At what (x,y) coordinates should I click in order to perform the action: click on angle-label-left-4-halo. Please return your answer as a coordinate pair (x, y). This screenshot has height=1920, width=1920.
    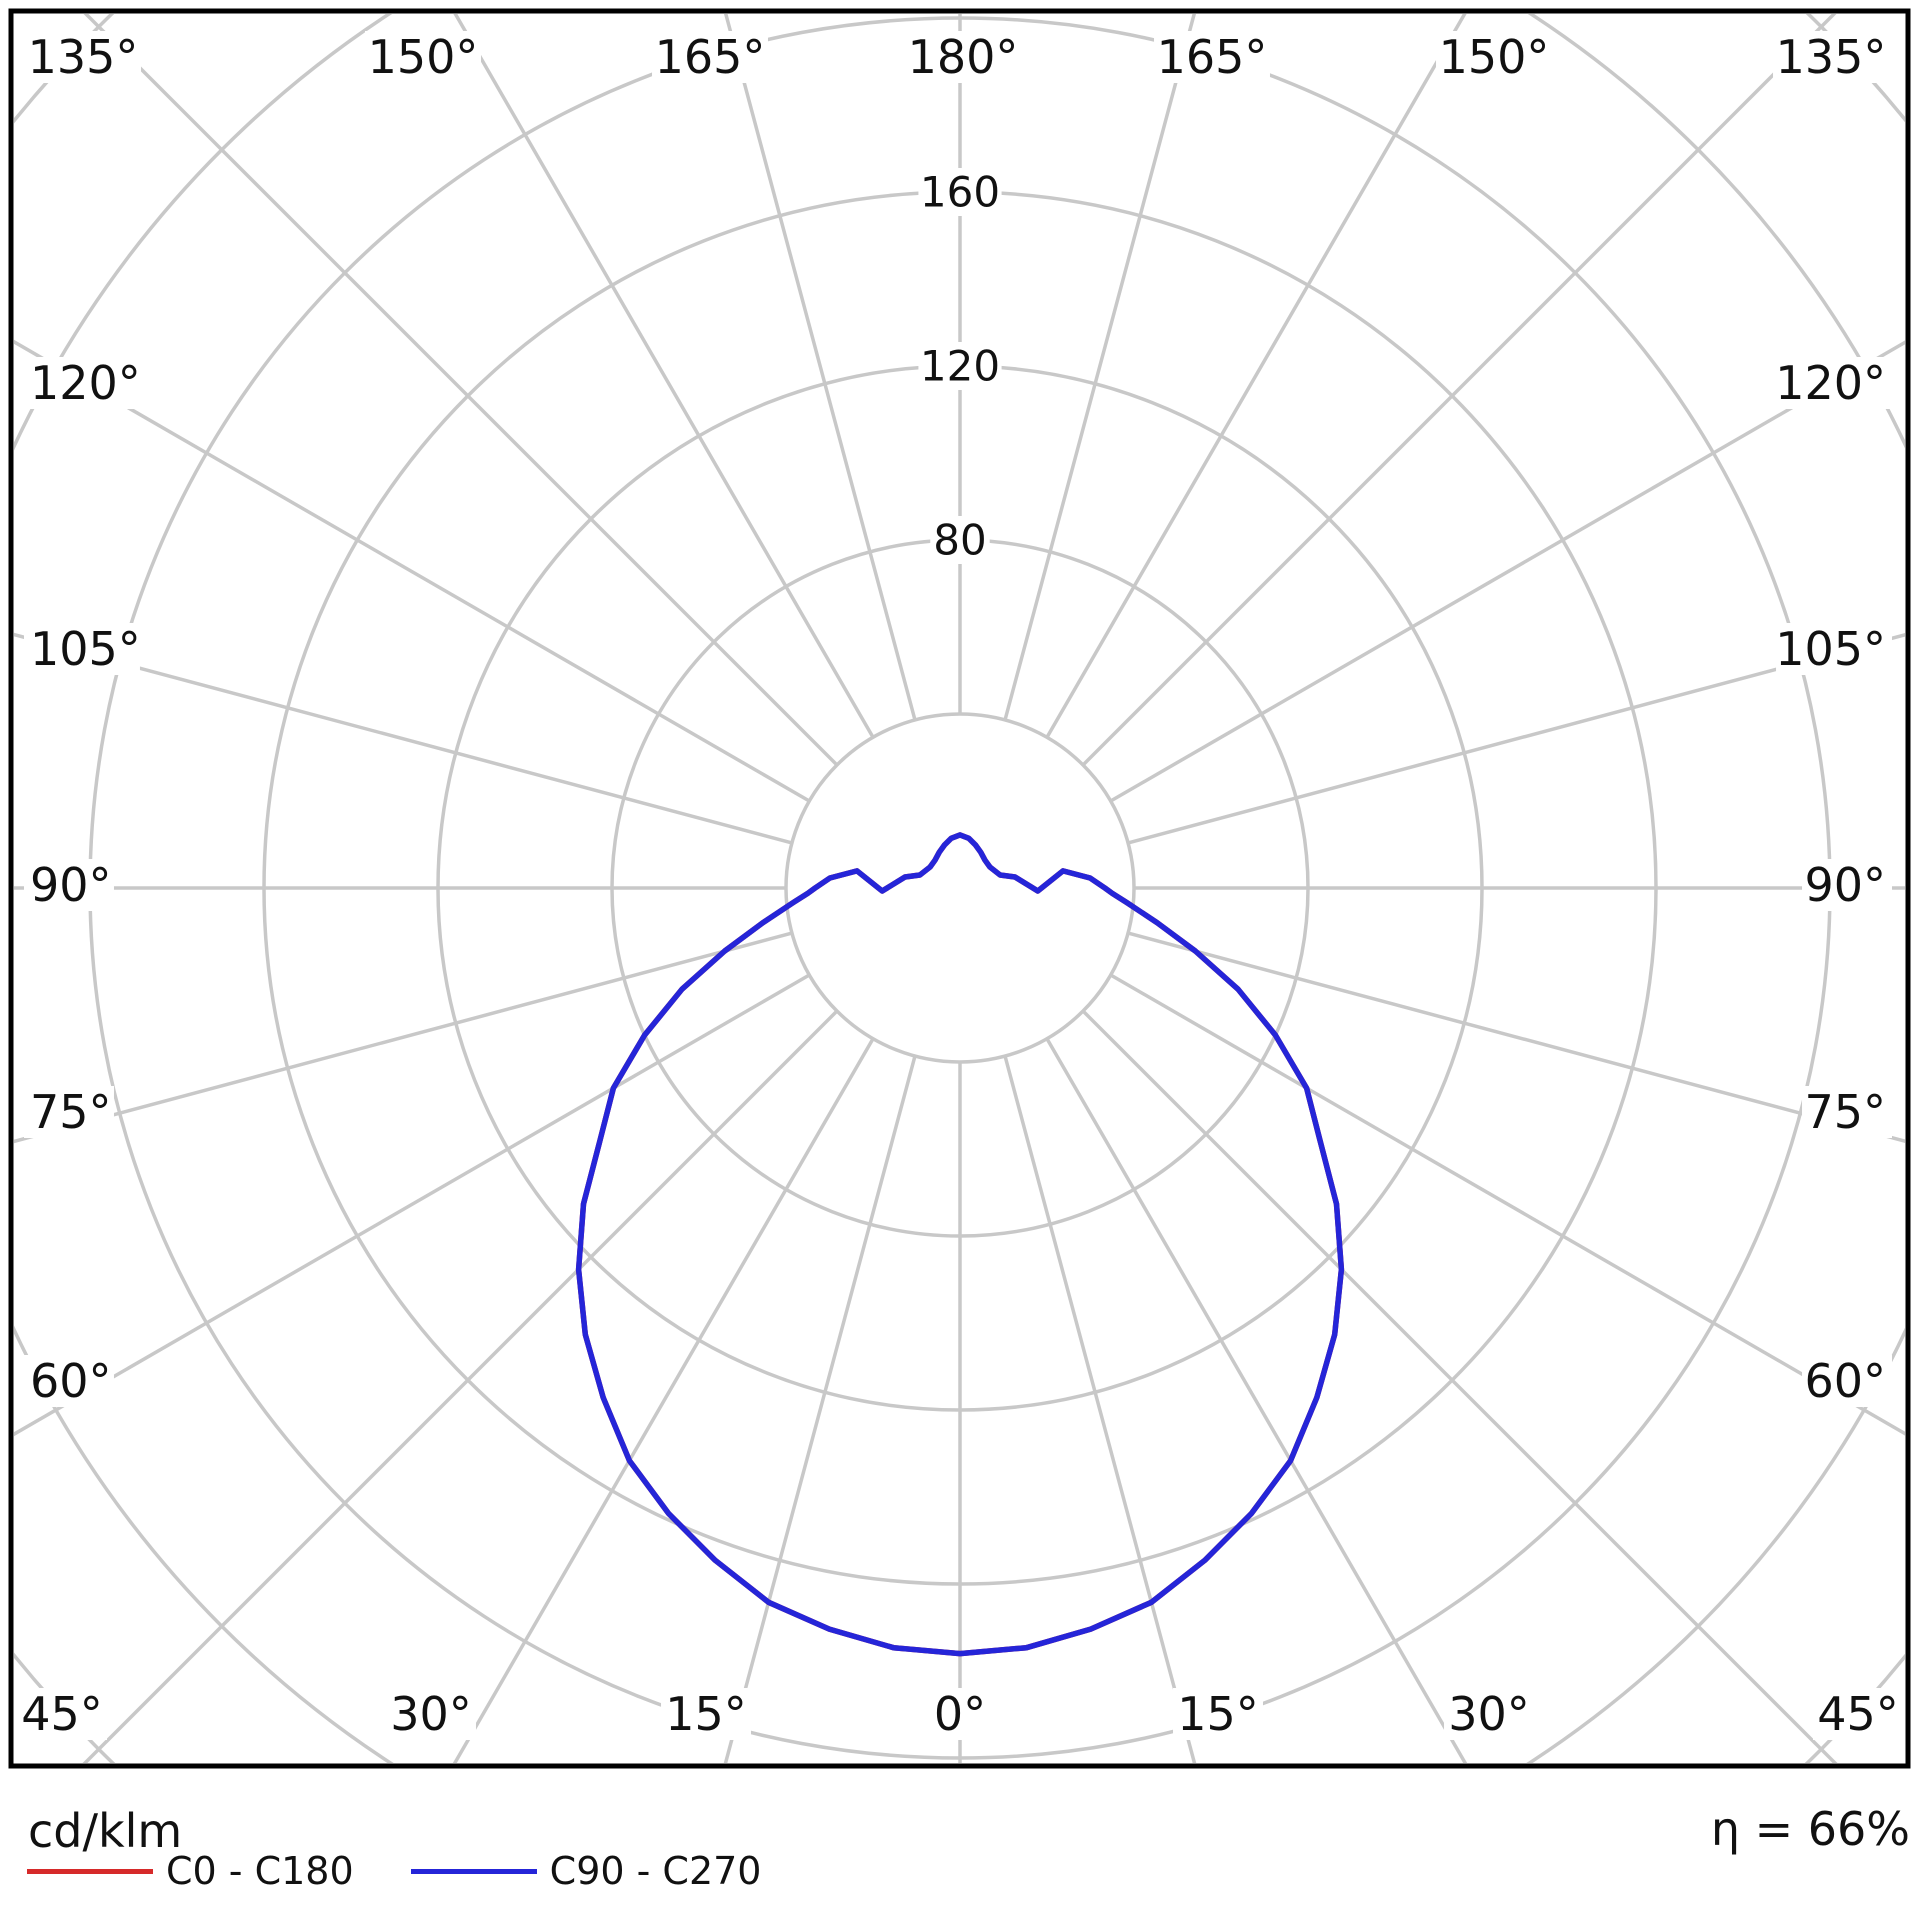
    Looking at the image, I should click on (69, 1381).